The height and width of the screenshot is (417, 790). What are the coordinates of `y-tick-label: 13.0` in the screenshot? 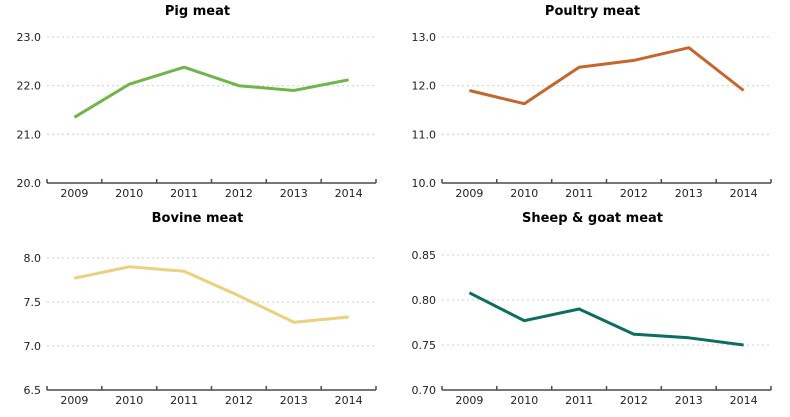 It's located at (424, 37).